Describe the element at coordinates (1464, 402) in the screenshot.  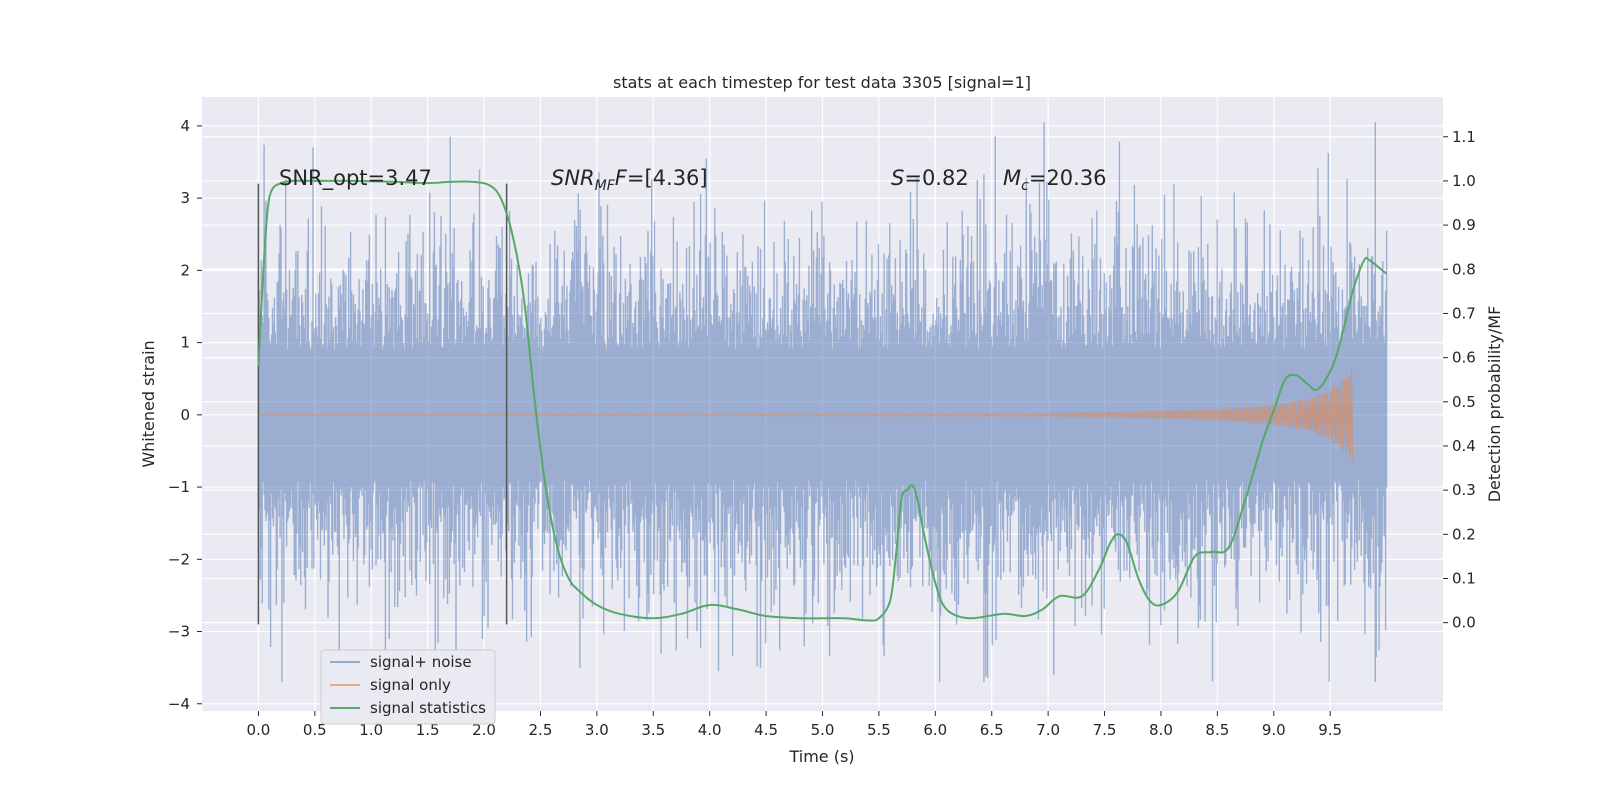
I see `right-y-tick-label: 0.5` at that location.